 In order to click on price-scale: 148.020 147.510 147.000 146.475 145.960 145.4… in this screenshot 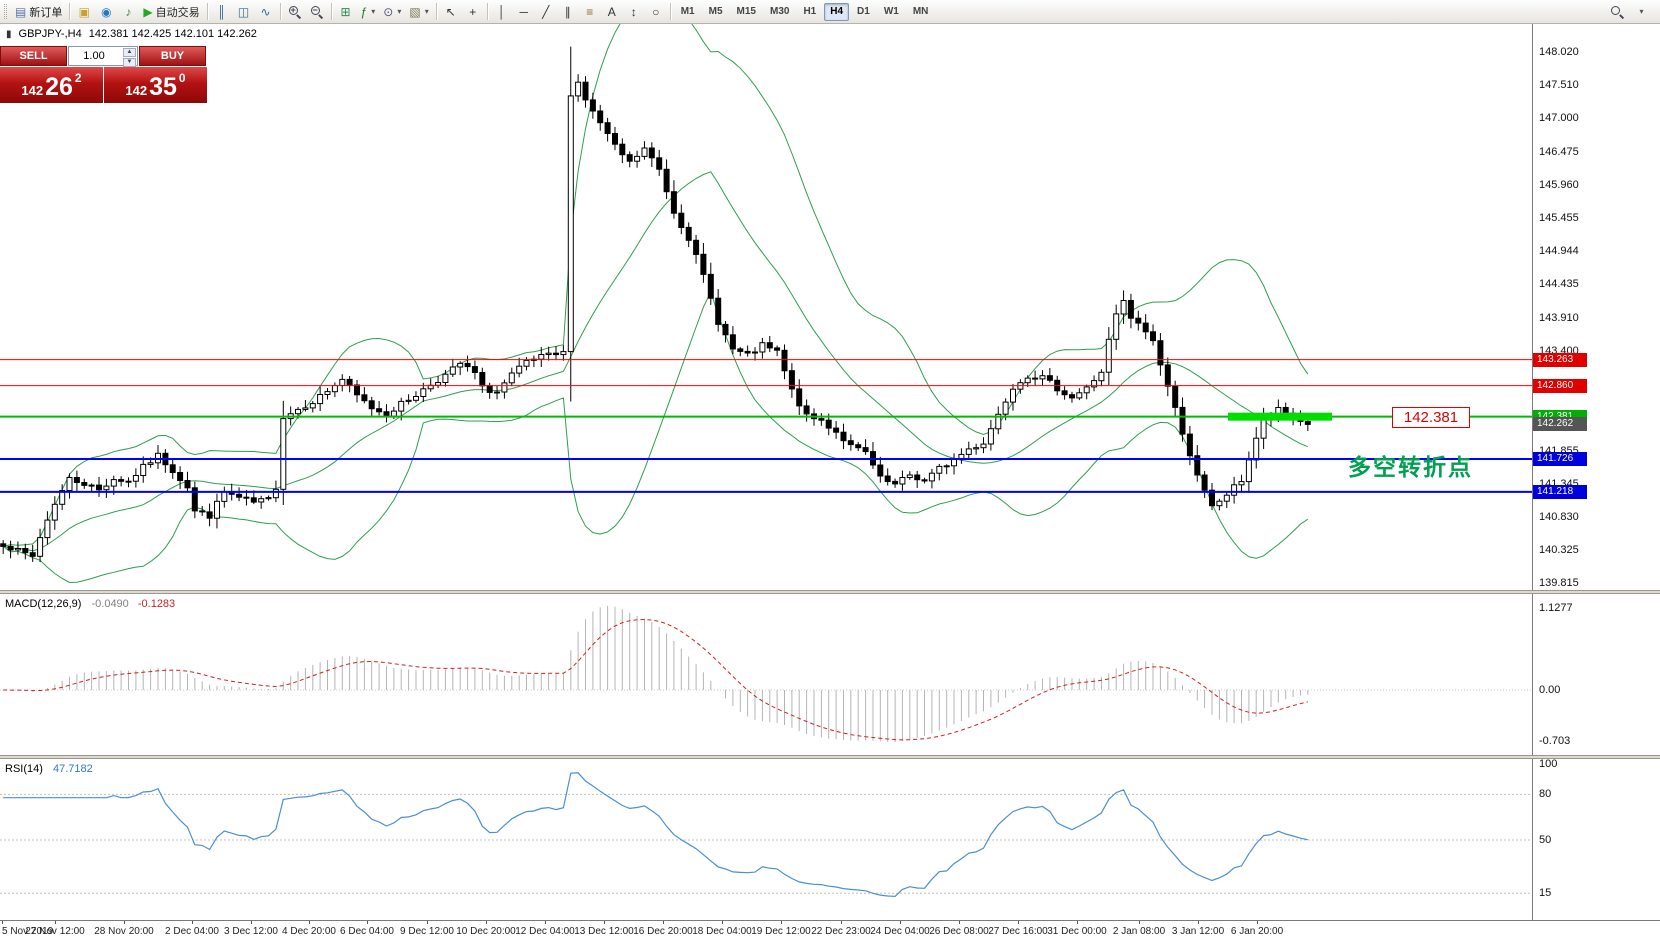, I will do `click(1596, 472)`.